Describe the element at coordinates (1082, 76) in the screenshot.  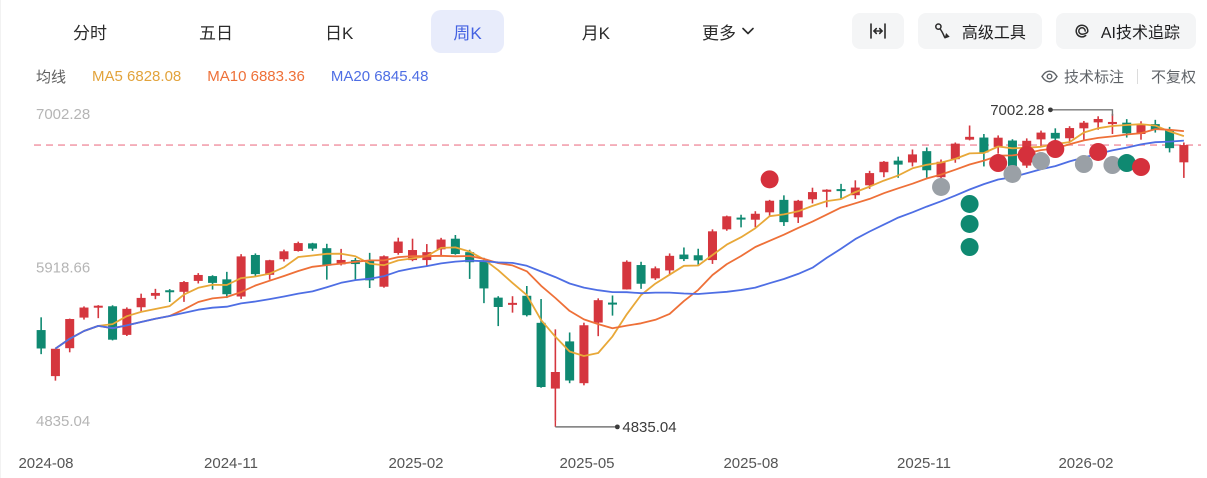
I see `tech-annotation-toggle: 技术标注` at that location.